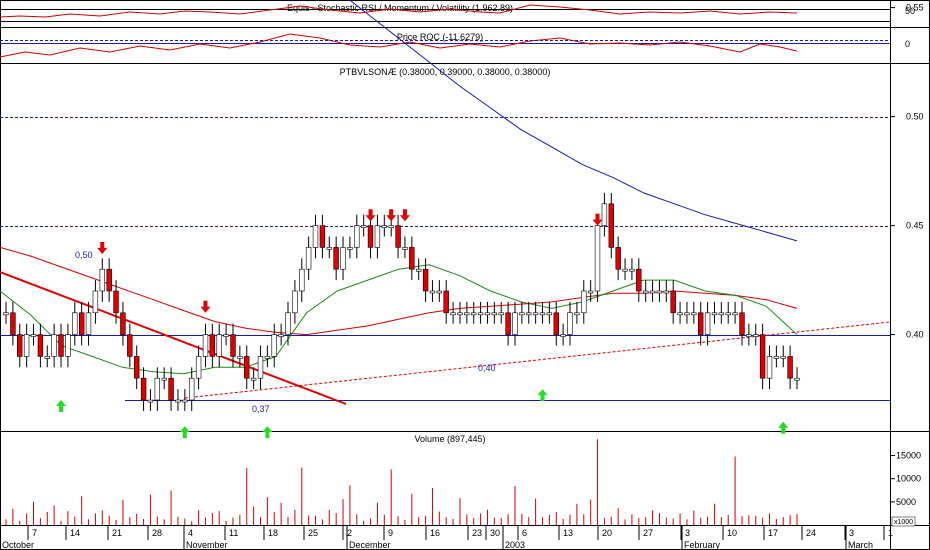  Describe the element at coordinates (440, 37) in the screenshot. I see `roc-panel-title: Price ROC (-11.6279)` at that location.